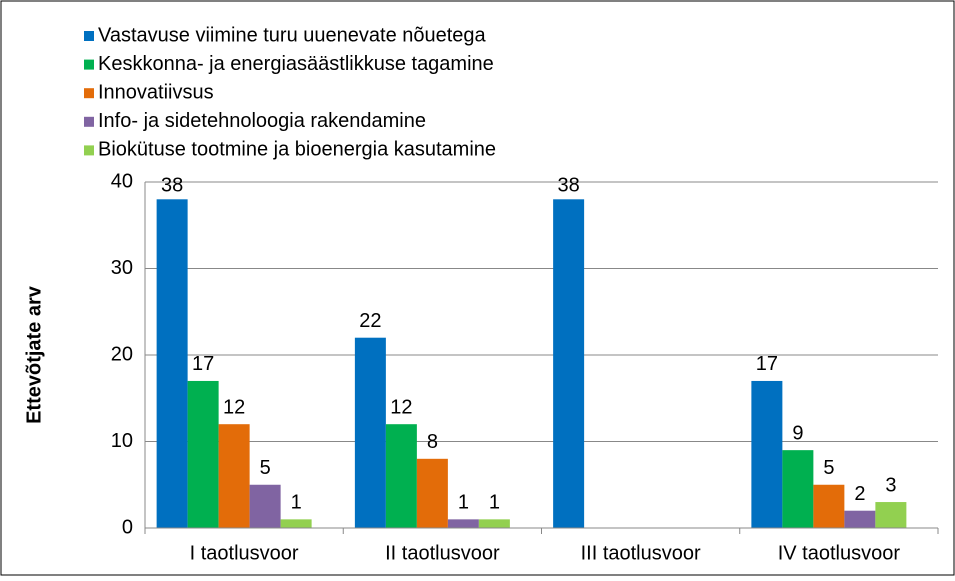 The image size is (955, 581). I want to click on data-label: 9, so click(797, 433).